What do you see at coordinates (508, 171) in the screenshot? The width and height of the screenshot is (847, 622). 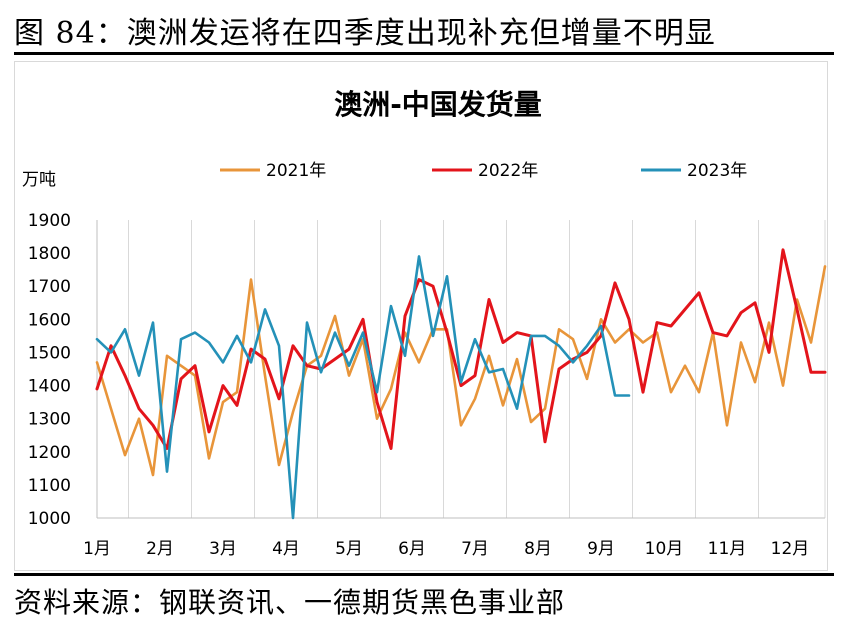 I see `legend-label-2022年: 2022年` at bounding box center [508, 171].